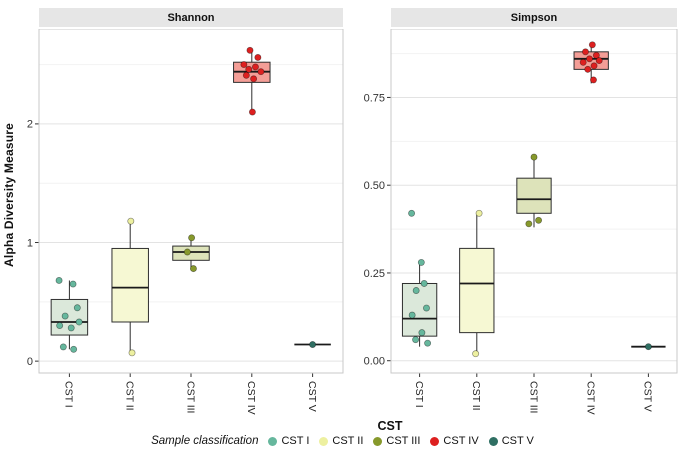  I want to click on y-tick-label: 1, so click(30, 243).